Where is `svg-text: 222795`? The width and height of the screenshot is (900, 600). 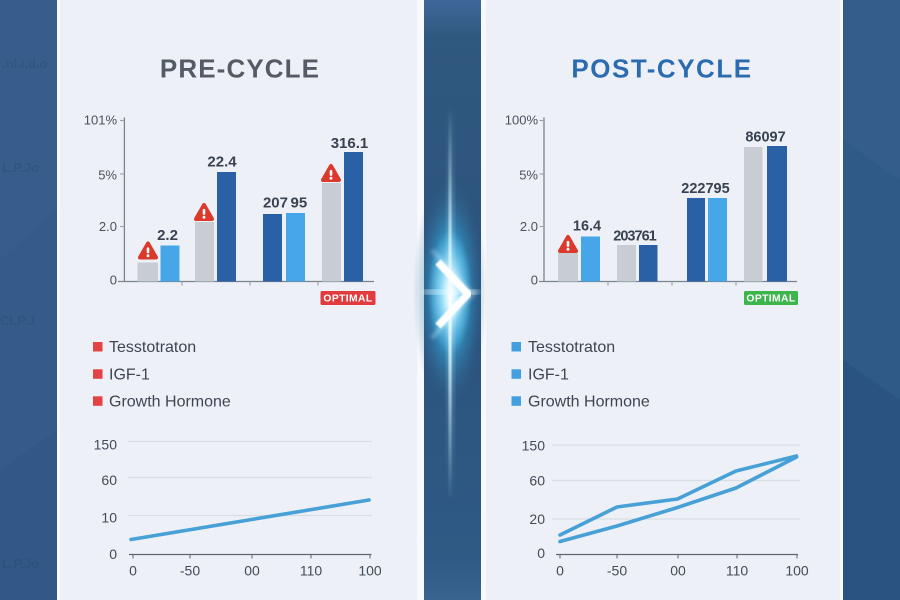
svg-text: 222795 is located at coordinates (705, 189).